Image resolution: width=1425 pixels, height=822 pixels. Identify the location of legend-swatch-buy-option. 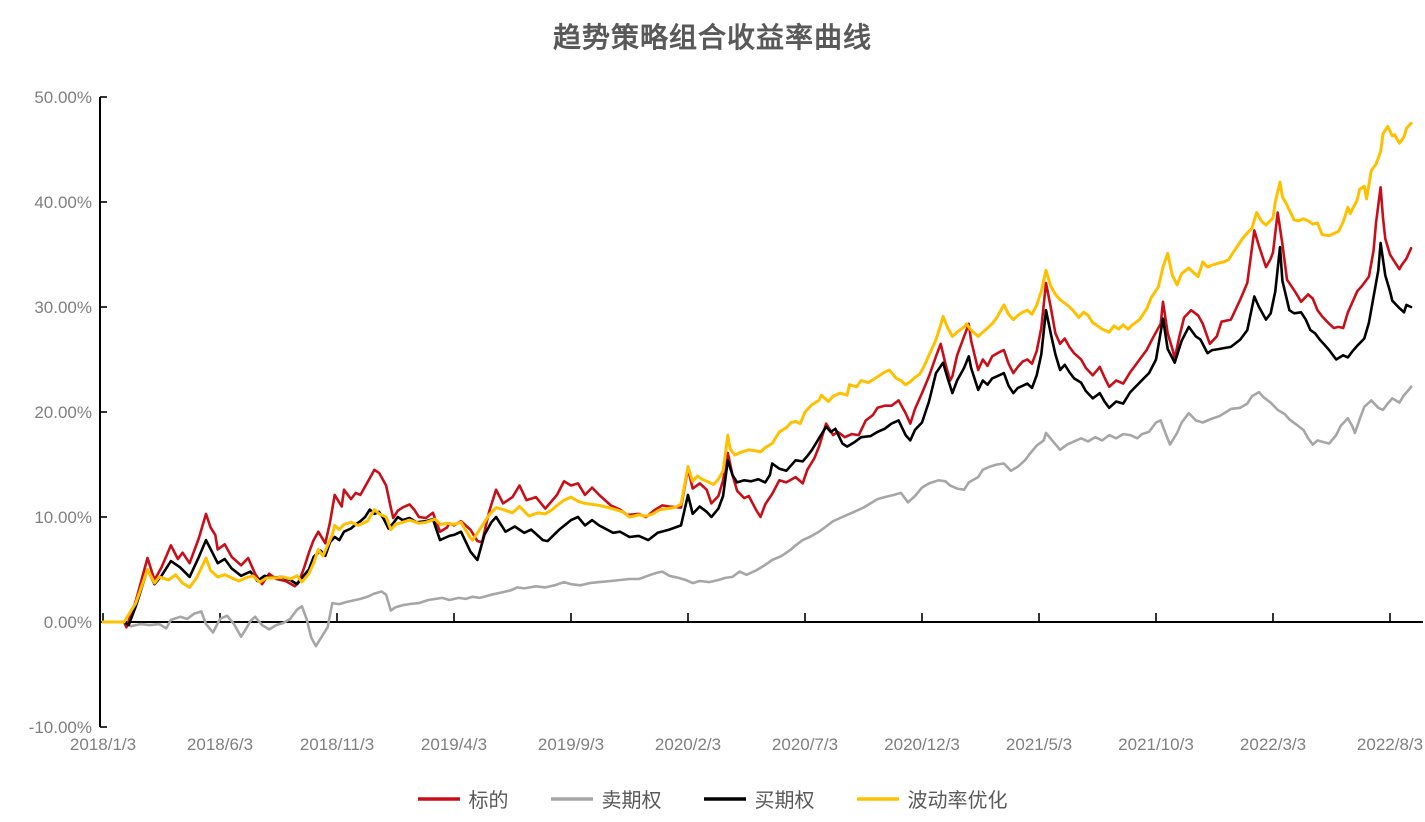
(724, 798).